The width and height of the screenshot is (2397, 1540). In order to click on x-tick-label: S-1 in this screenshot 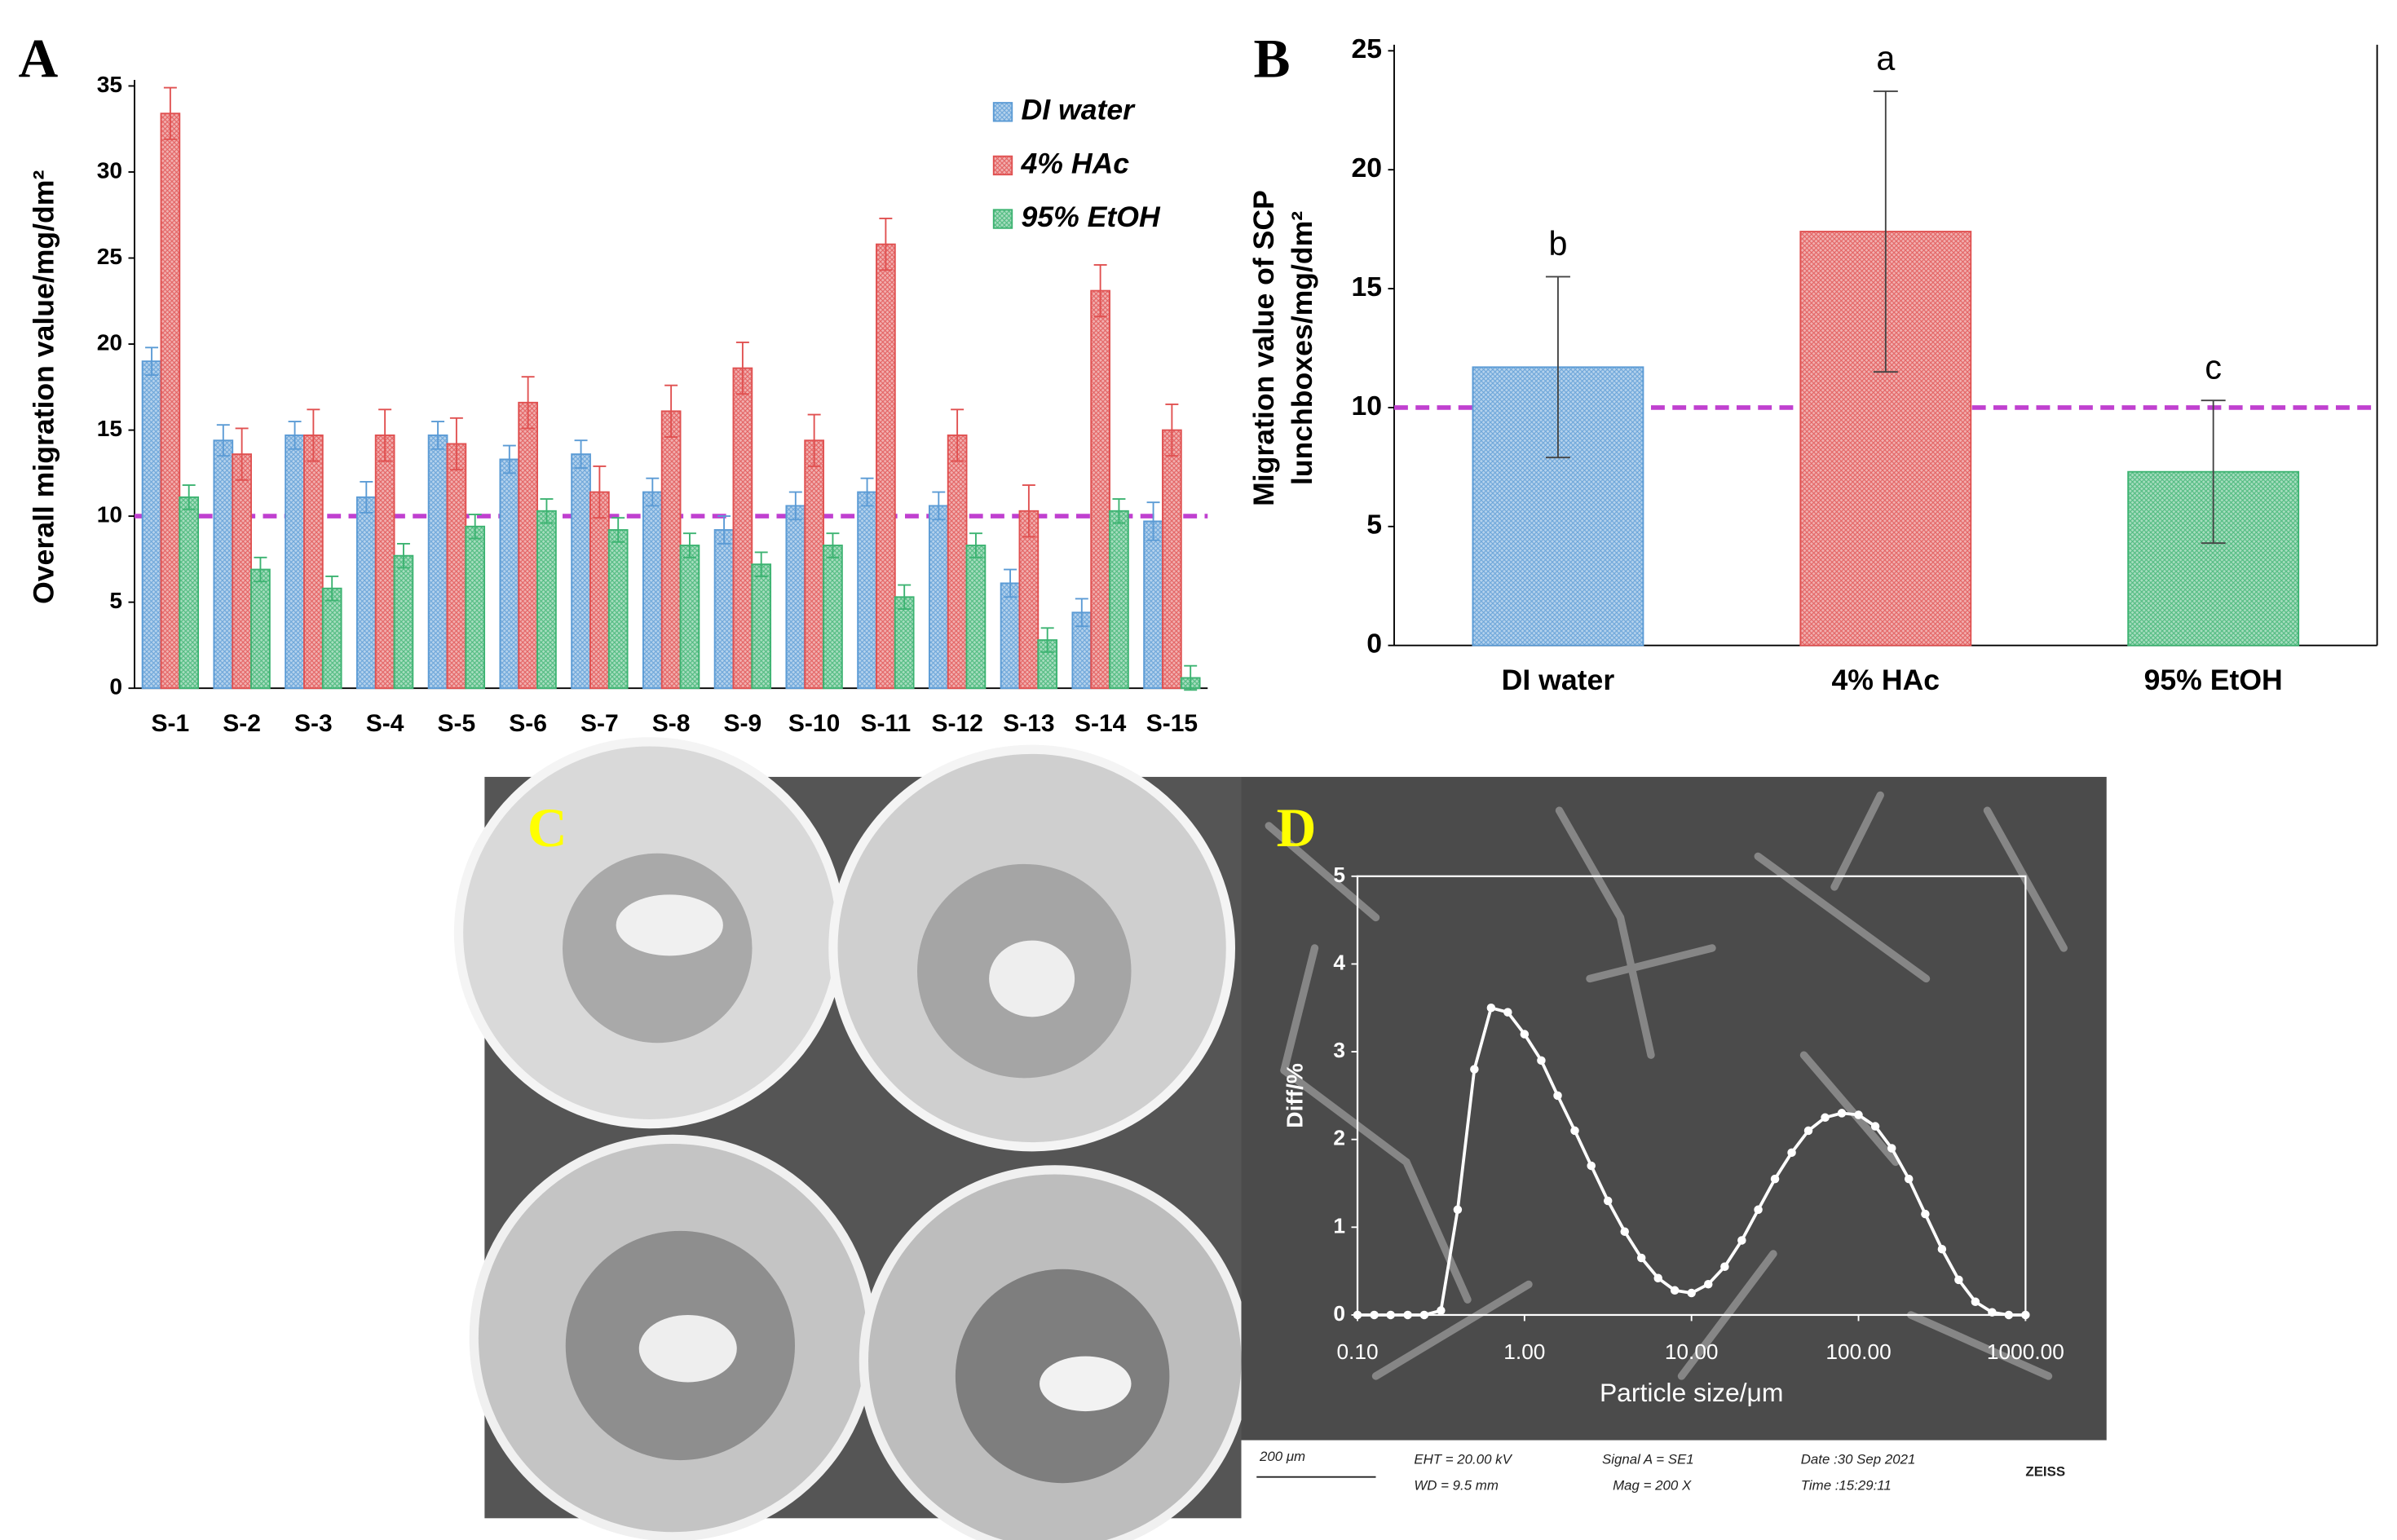, I will do `click(171, 724)`.